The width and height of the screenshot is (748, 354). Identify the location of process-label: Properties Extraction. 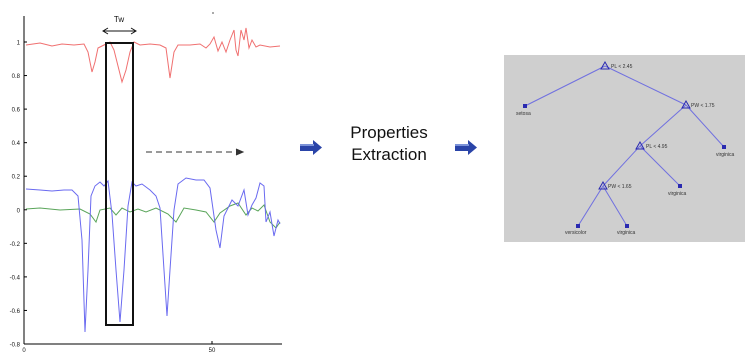
(389, 144).